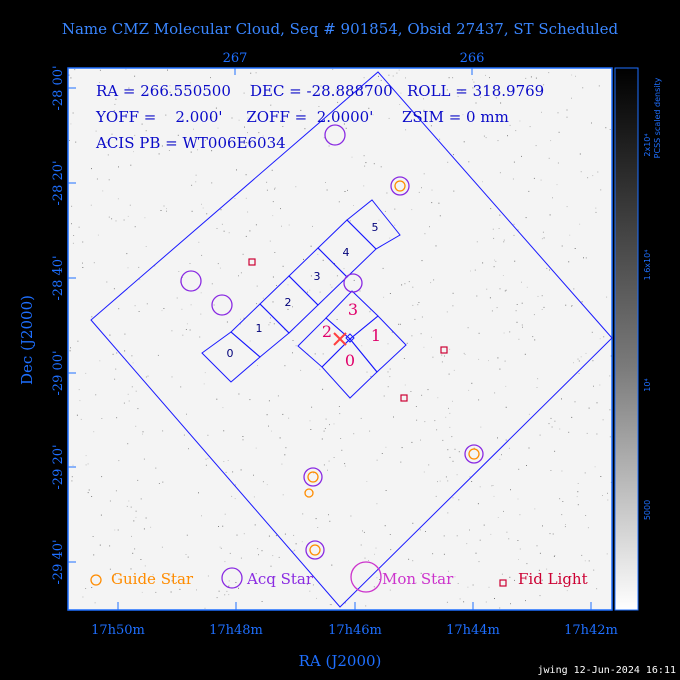 Image resolution: width=680 pixels, height=680 pixels. I want to click on dec-axis-label: Dec (J2000), so click(27, 340).